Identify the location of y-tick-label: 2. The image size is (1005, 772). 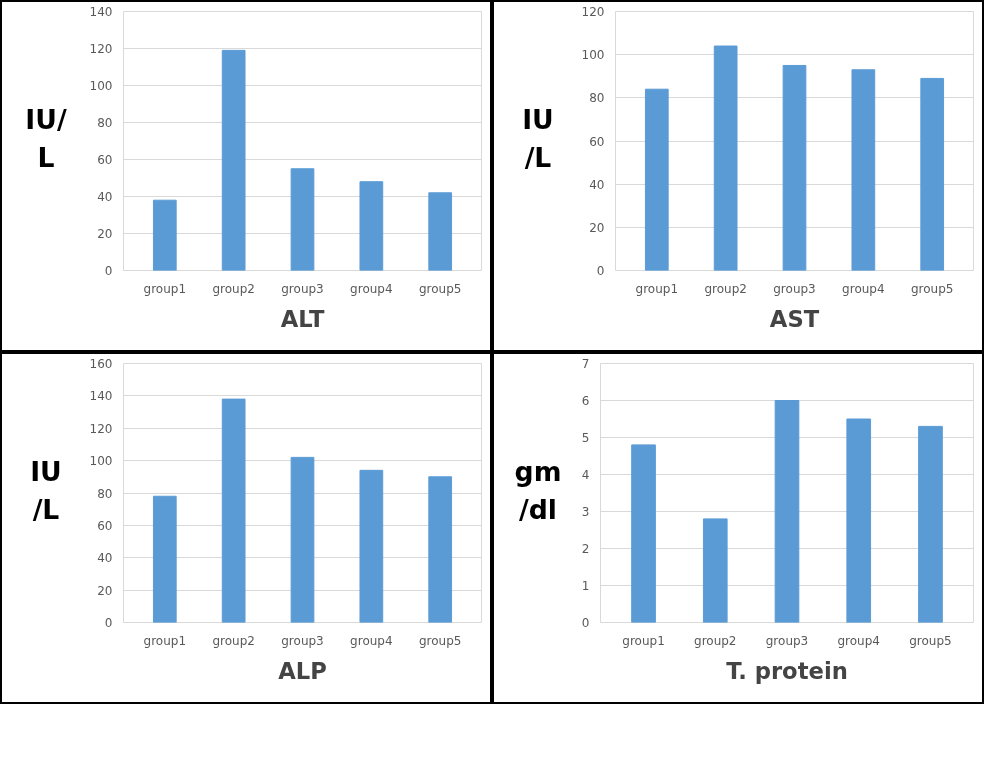
(585, 549).